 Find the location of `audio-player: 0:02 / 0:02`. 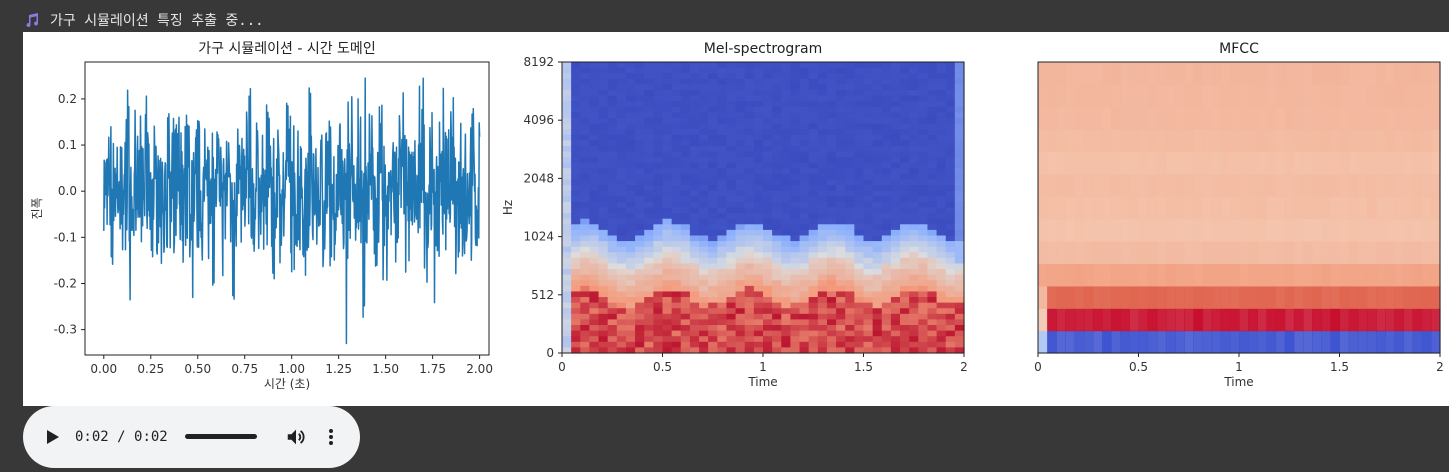

audio-player: 0:02 / 0:02 is located at coordinates (191, 437).